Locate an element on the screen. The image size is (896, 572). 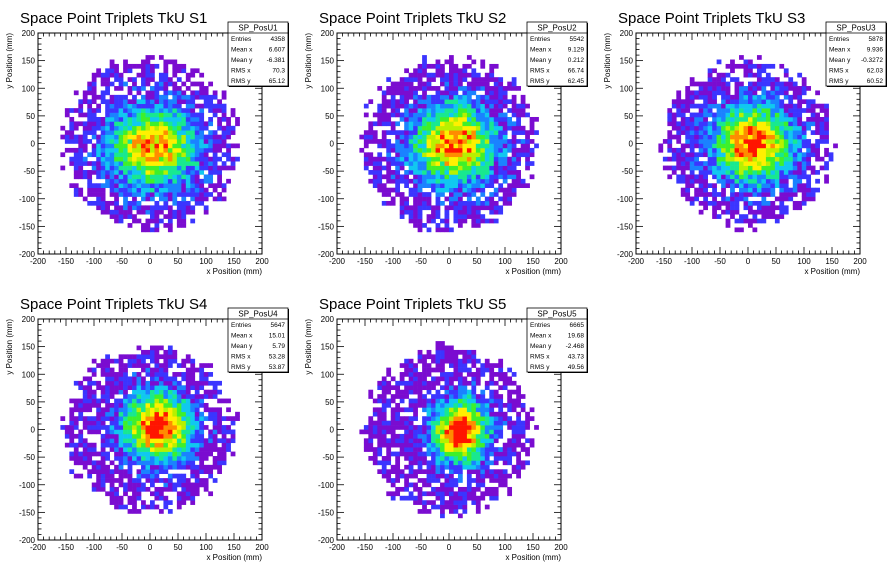
stats-label: Mean y is located at coordinates (840, 60).